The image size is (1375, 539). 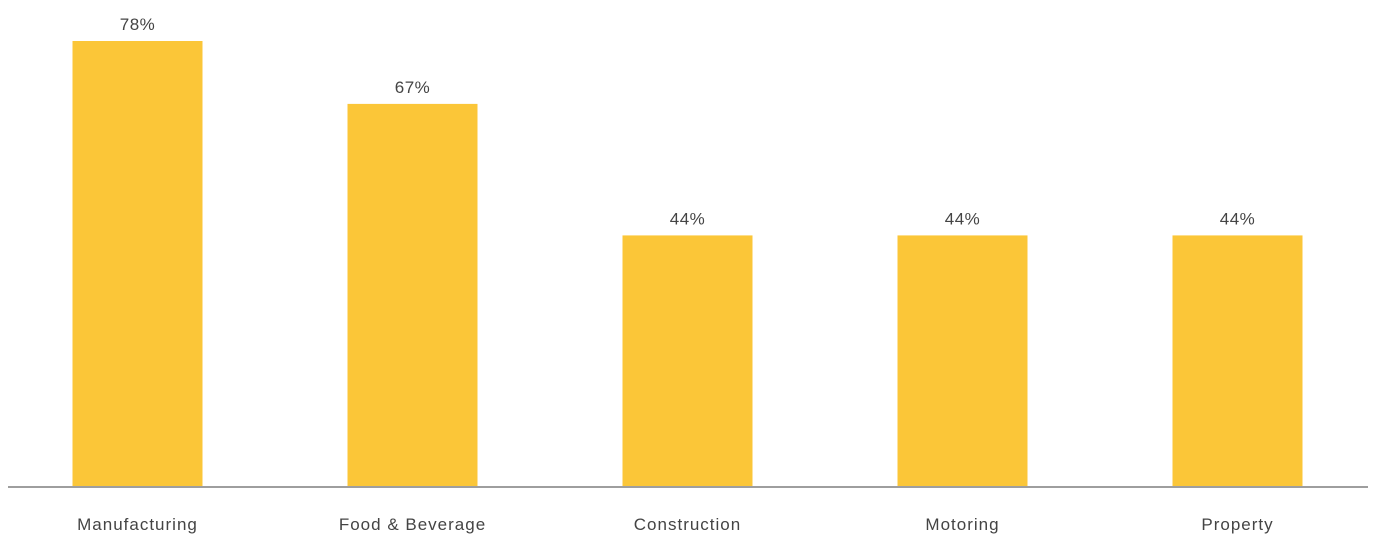 What do you see at coordinates (962, 524) in the screenshot?
I see `tick-label-motoring: Motoring` at bounding box center [962, 524].